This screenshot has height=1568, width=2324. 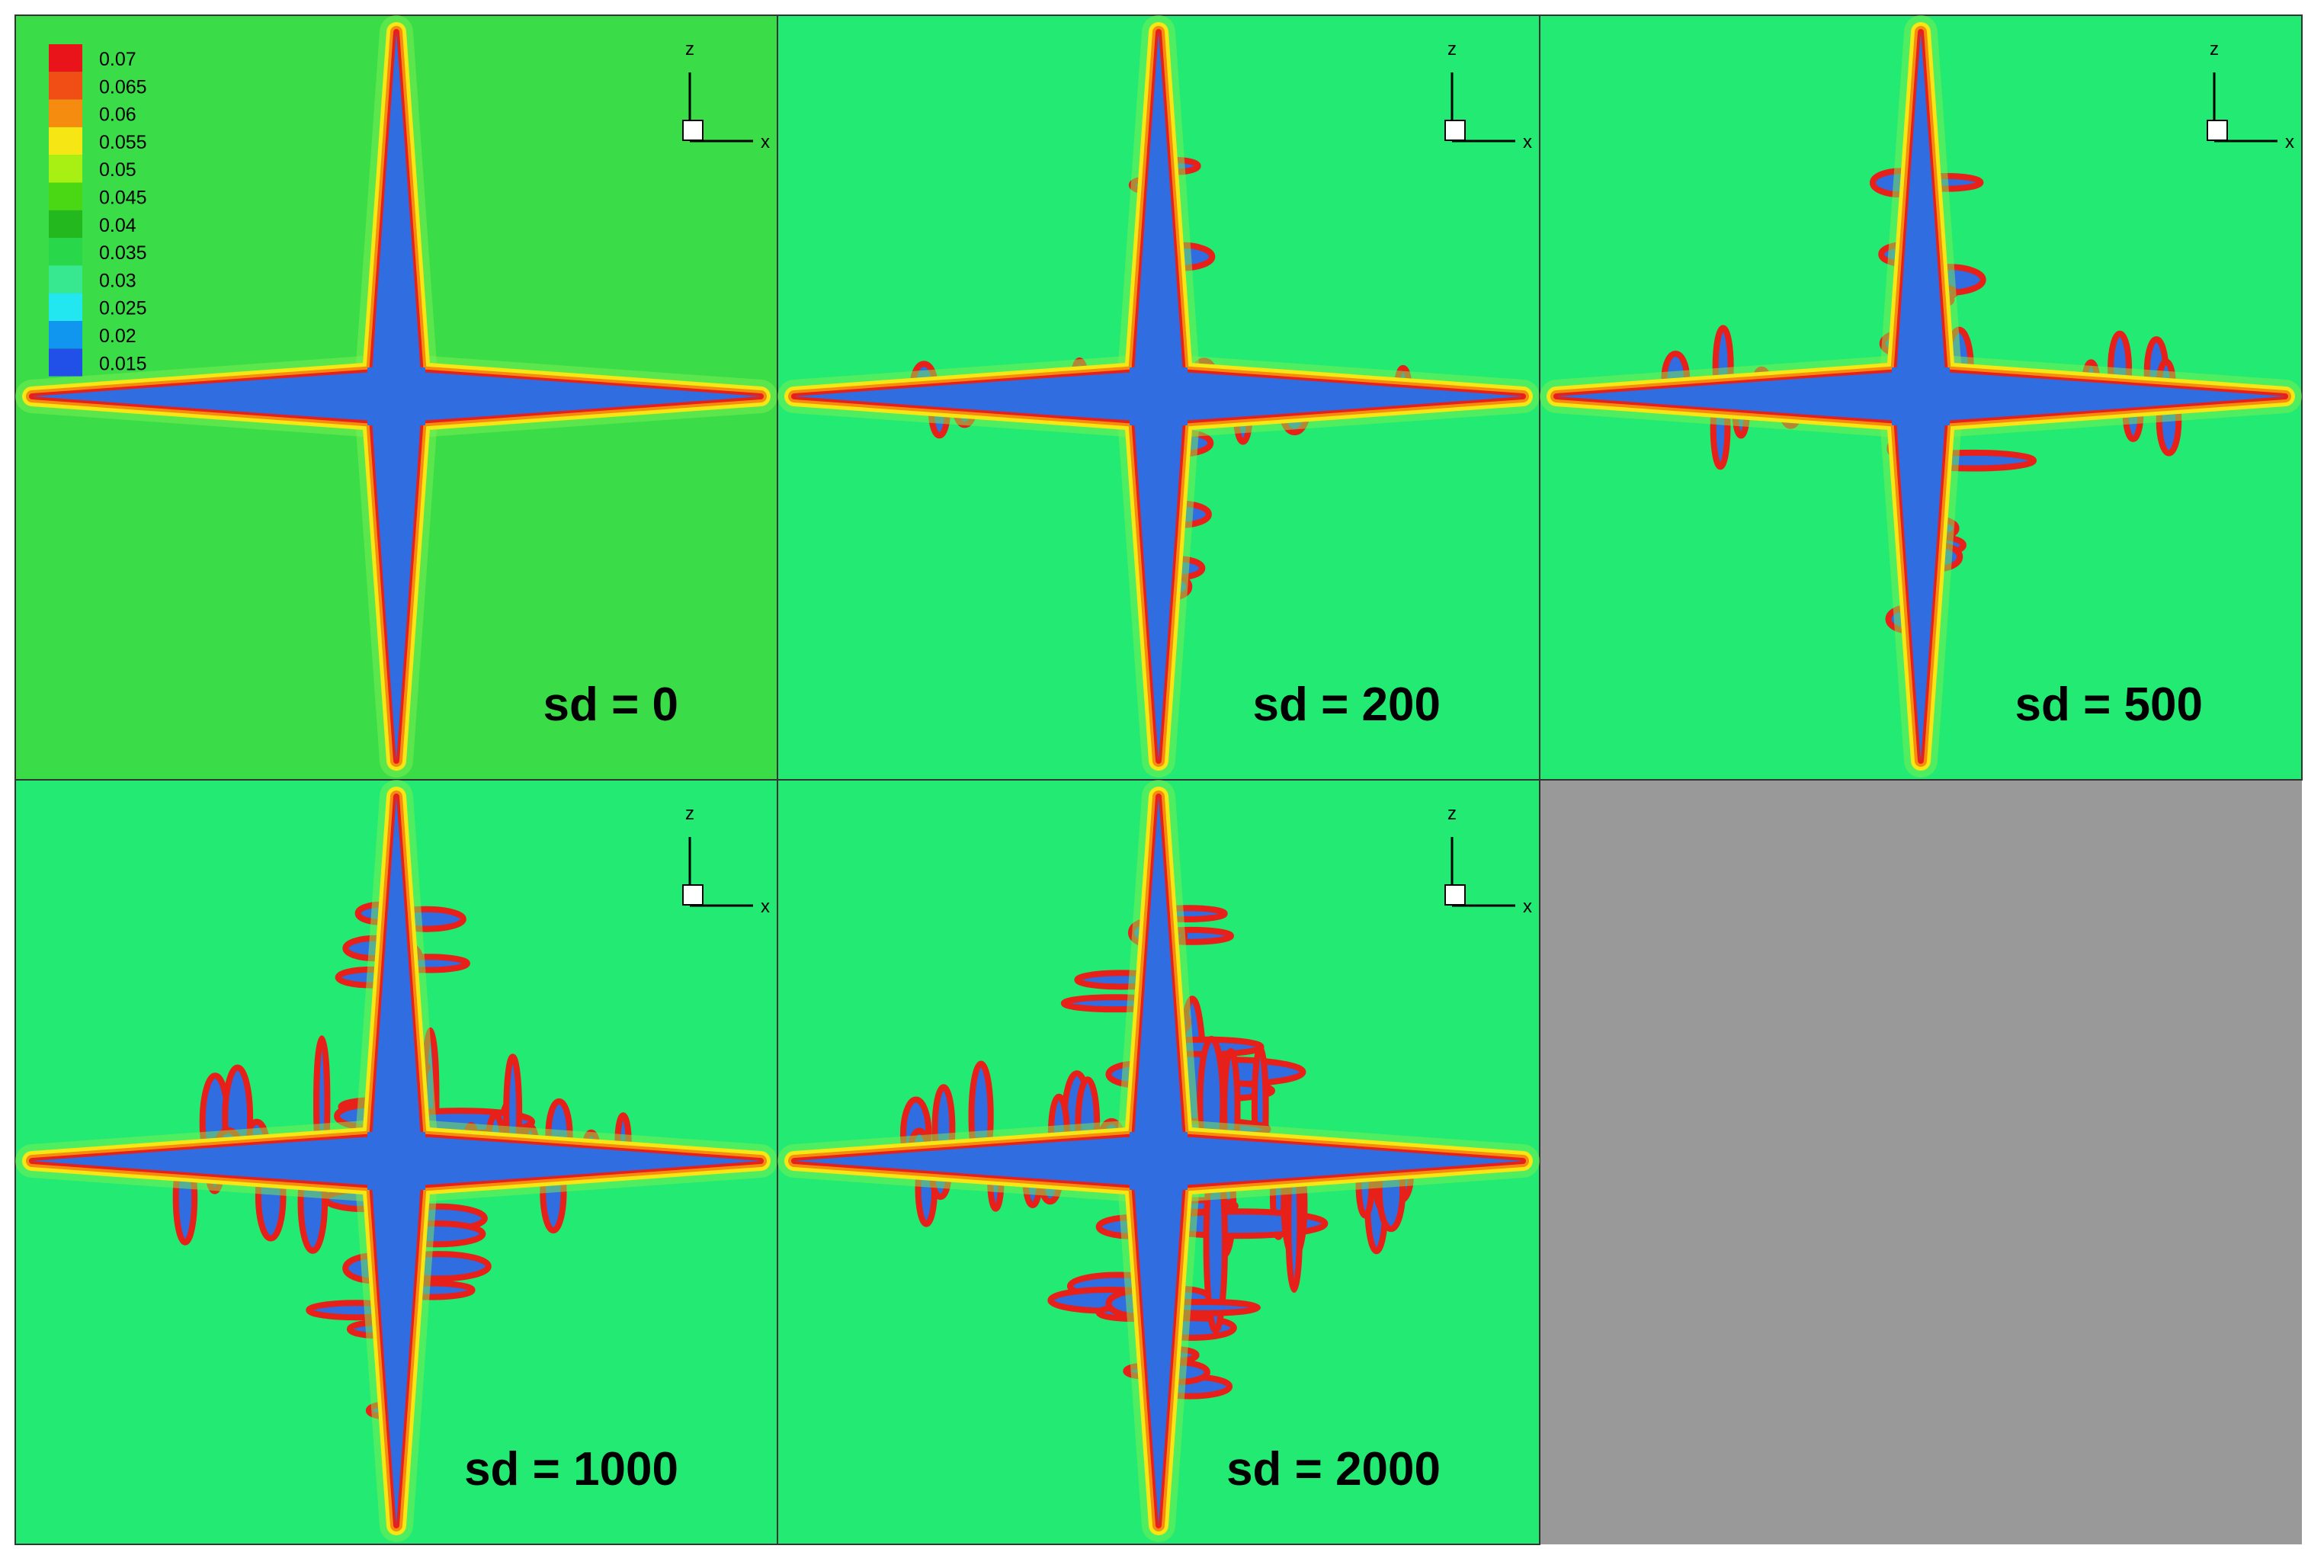 I want to click on legend-label: 0.06, so click(x=117, y=115).